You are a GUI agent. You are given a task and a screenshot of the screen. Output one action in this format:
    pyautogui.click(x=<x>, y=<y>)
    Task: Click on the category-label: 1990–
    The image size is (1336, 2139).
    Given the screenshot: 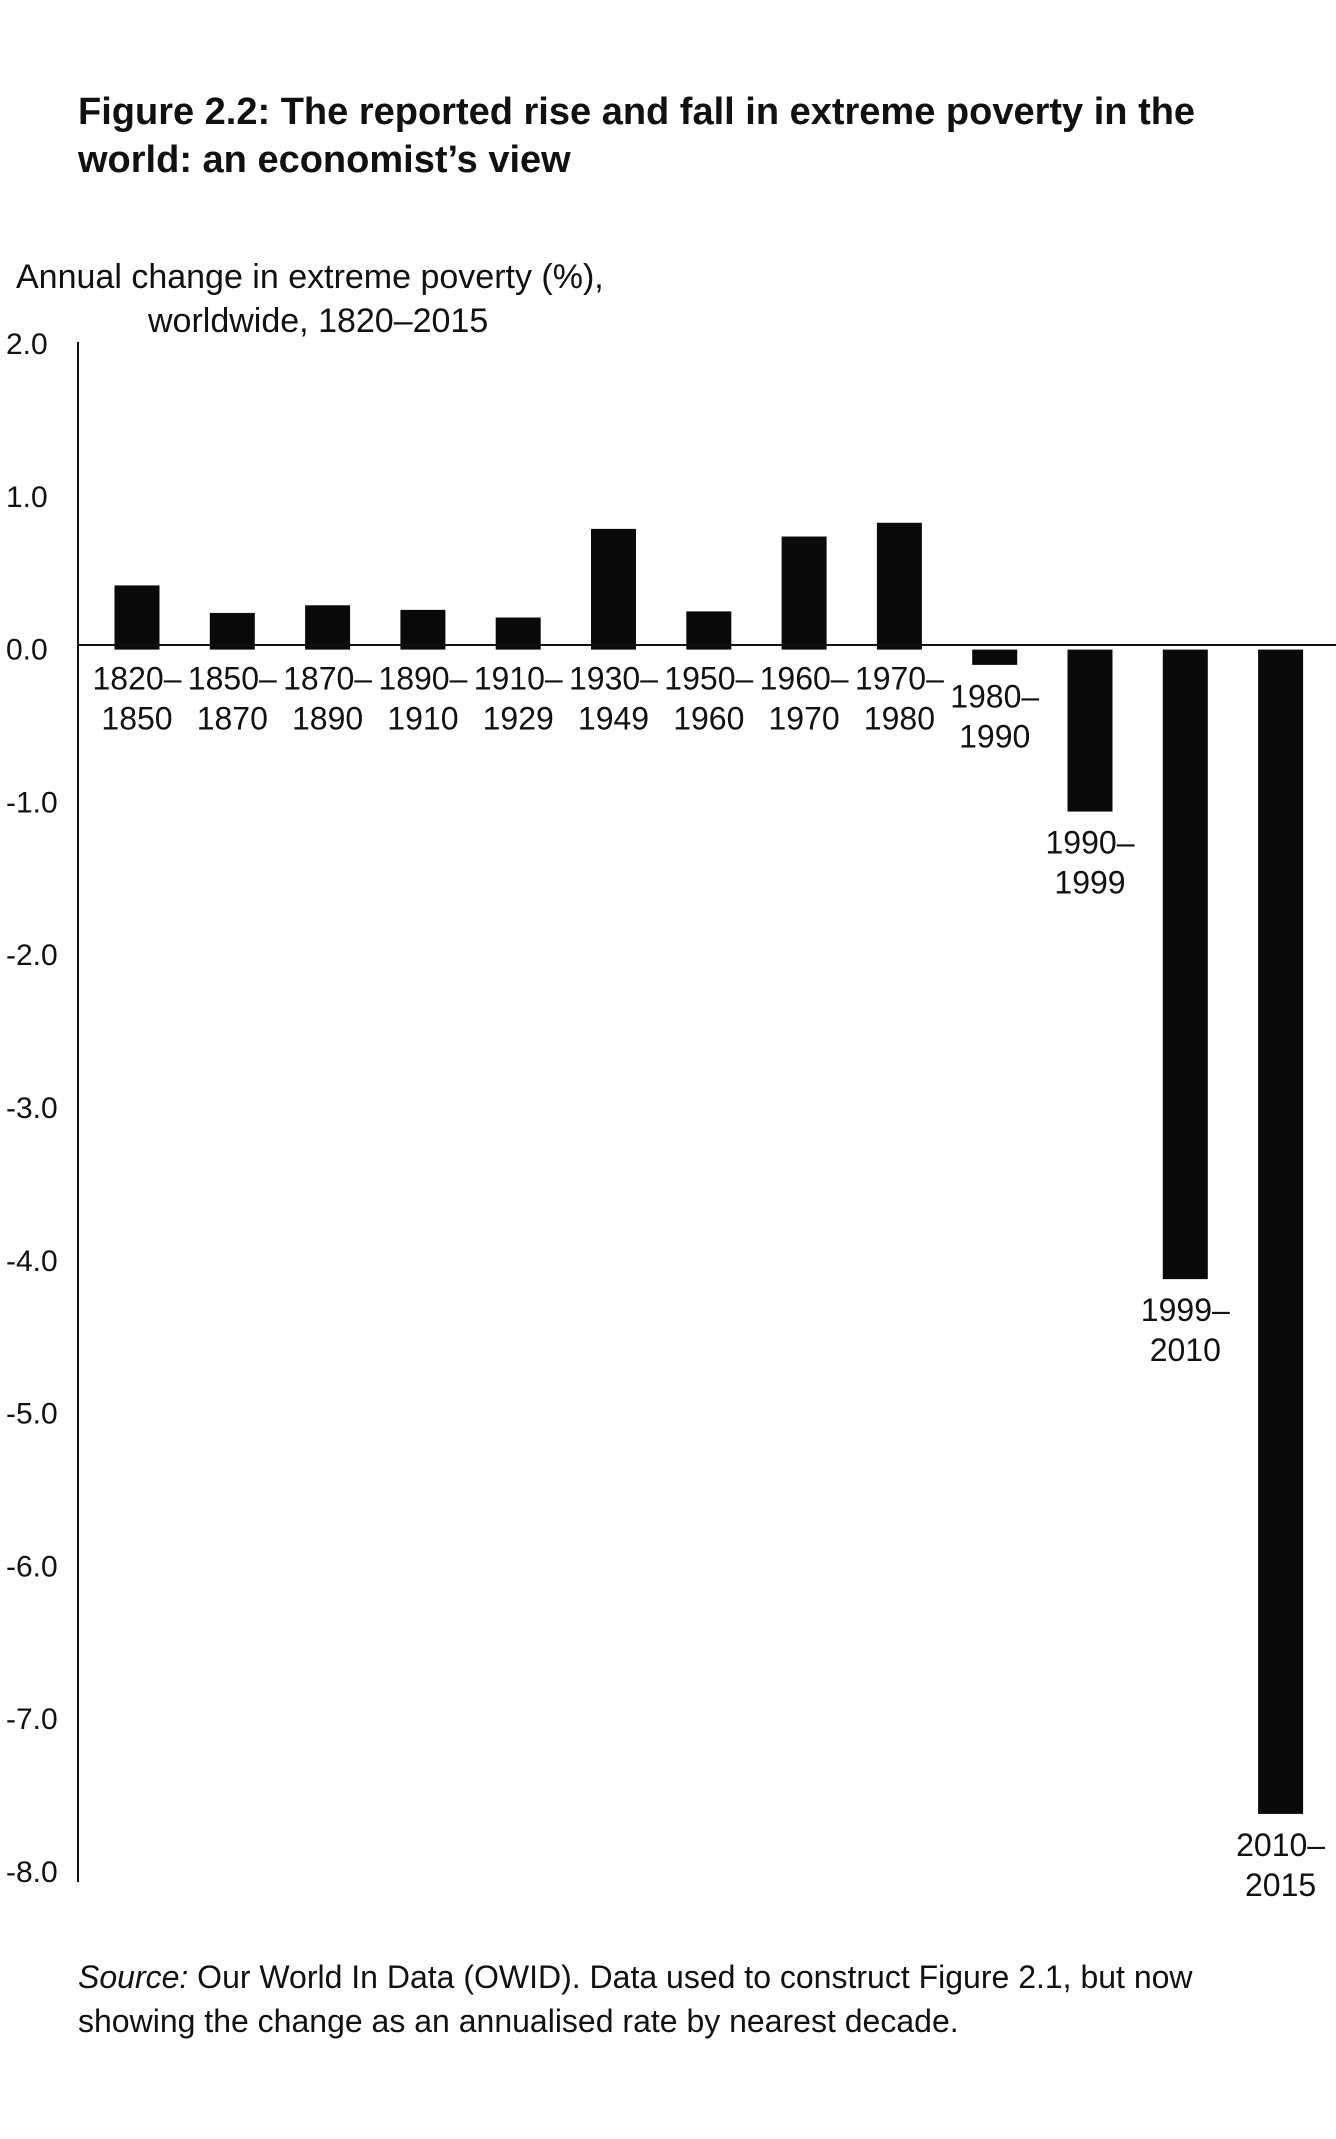 What is the action you would take?
    pyautogui.click(x=1090, y=843)
    